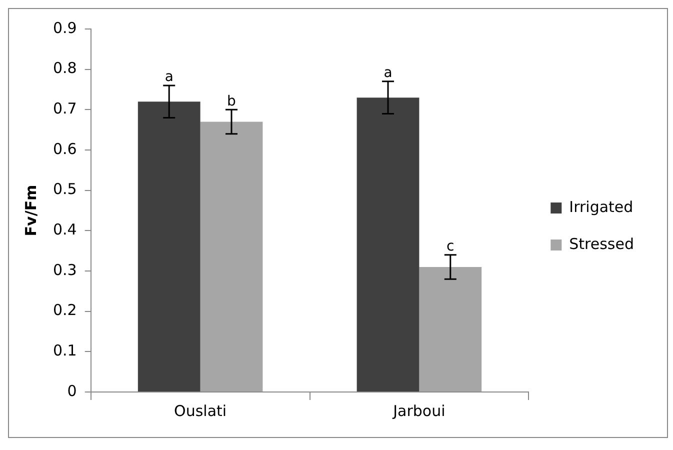  I want to click on x-tick-label: Ouslati, so click(200, 411).